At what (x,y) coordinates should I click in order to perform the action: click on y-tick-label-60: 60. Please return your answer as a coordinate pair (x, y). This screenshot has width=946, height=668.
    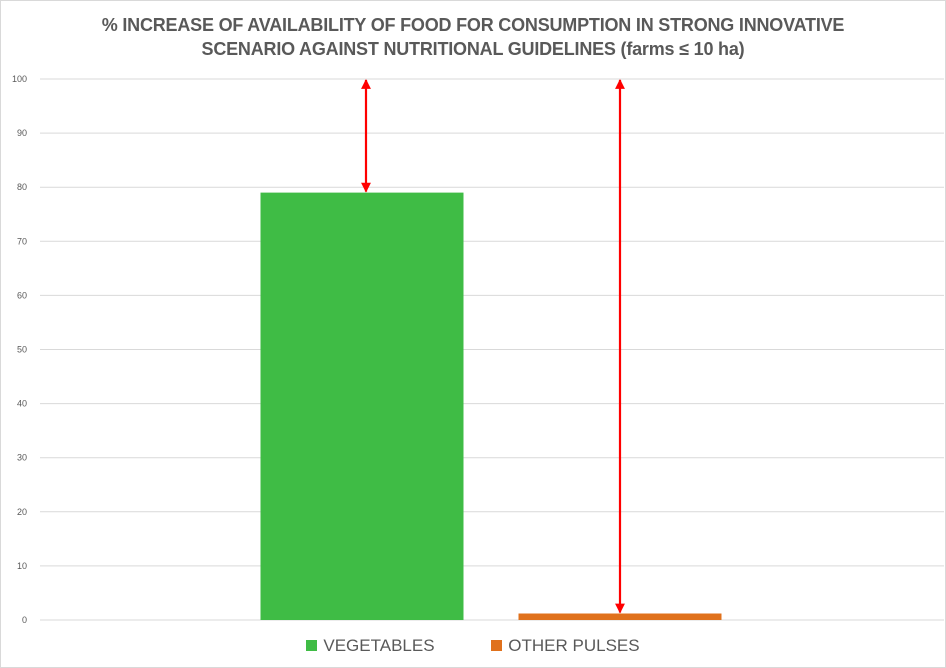
    Looking at the image, I should click on (22, 295).